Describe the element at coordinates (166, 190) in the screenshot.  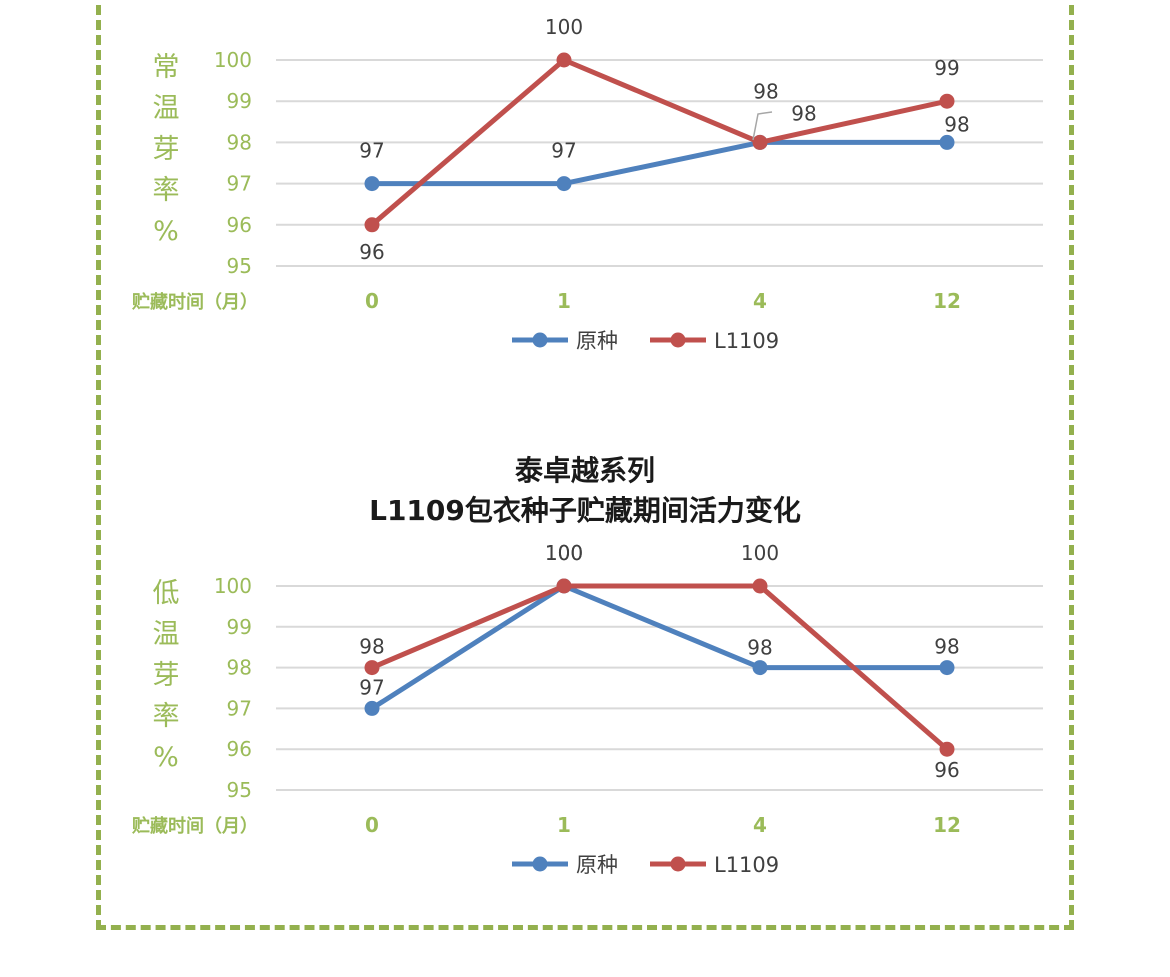
I see `chart1-ylabel-char: 率` at that location.